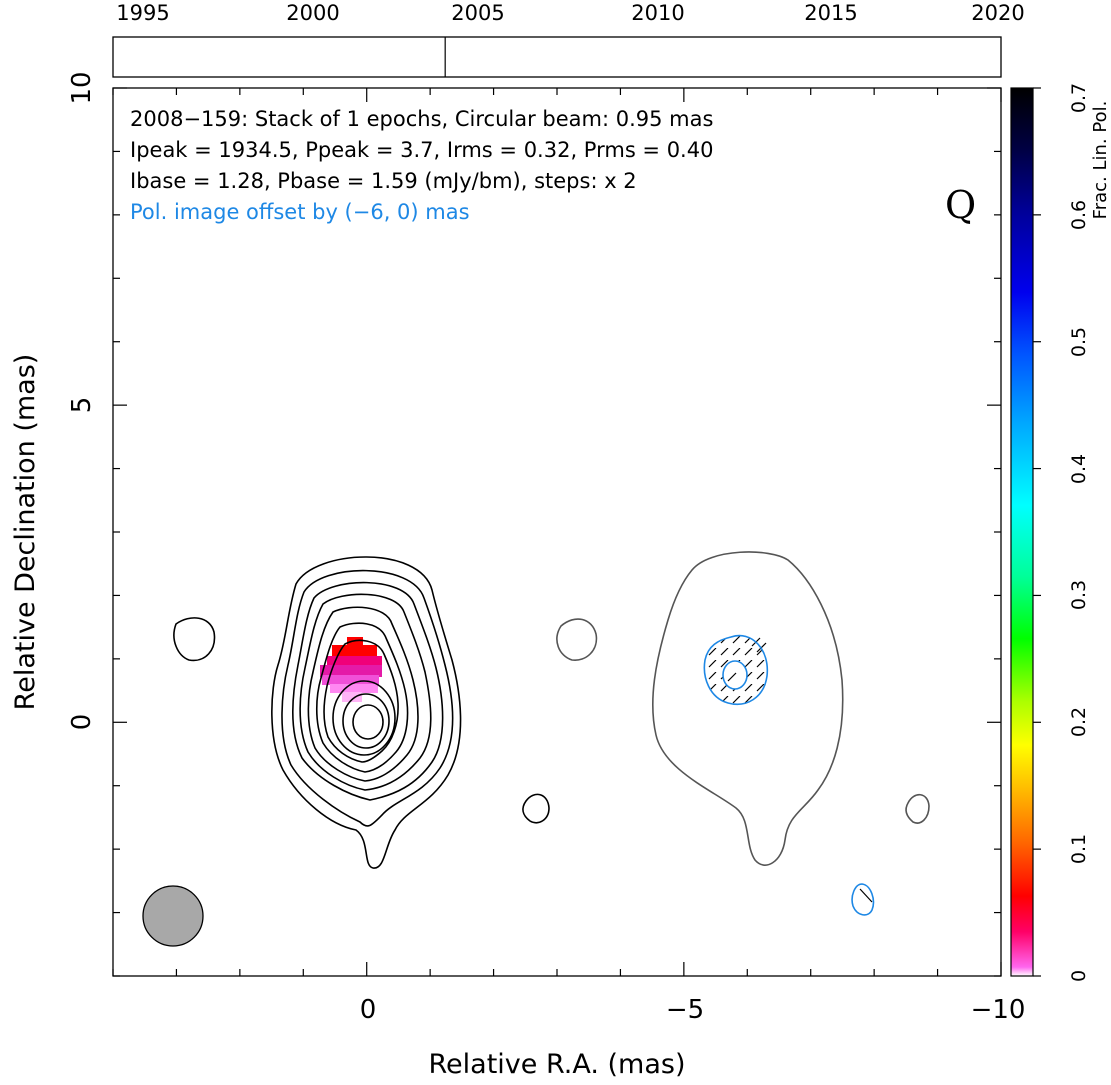  What do you see at coordinates (1079, 849) in the screenshot?
I see `colorbar-tick-label: 0.1` at bounding box center [1079, 849].